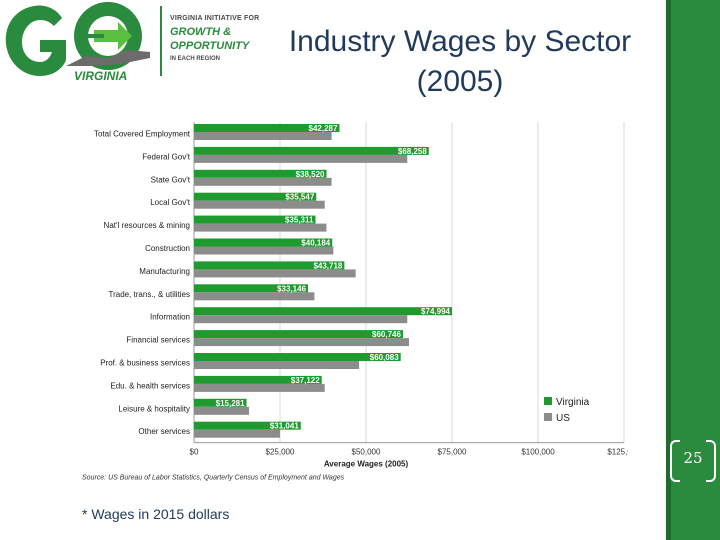 The image size is (720, 540). Describe the element at coordinates (538, 452) in the screenshot. I see `x-tick-label: $100,000` at that location.